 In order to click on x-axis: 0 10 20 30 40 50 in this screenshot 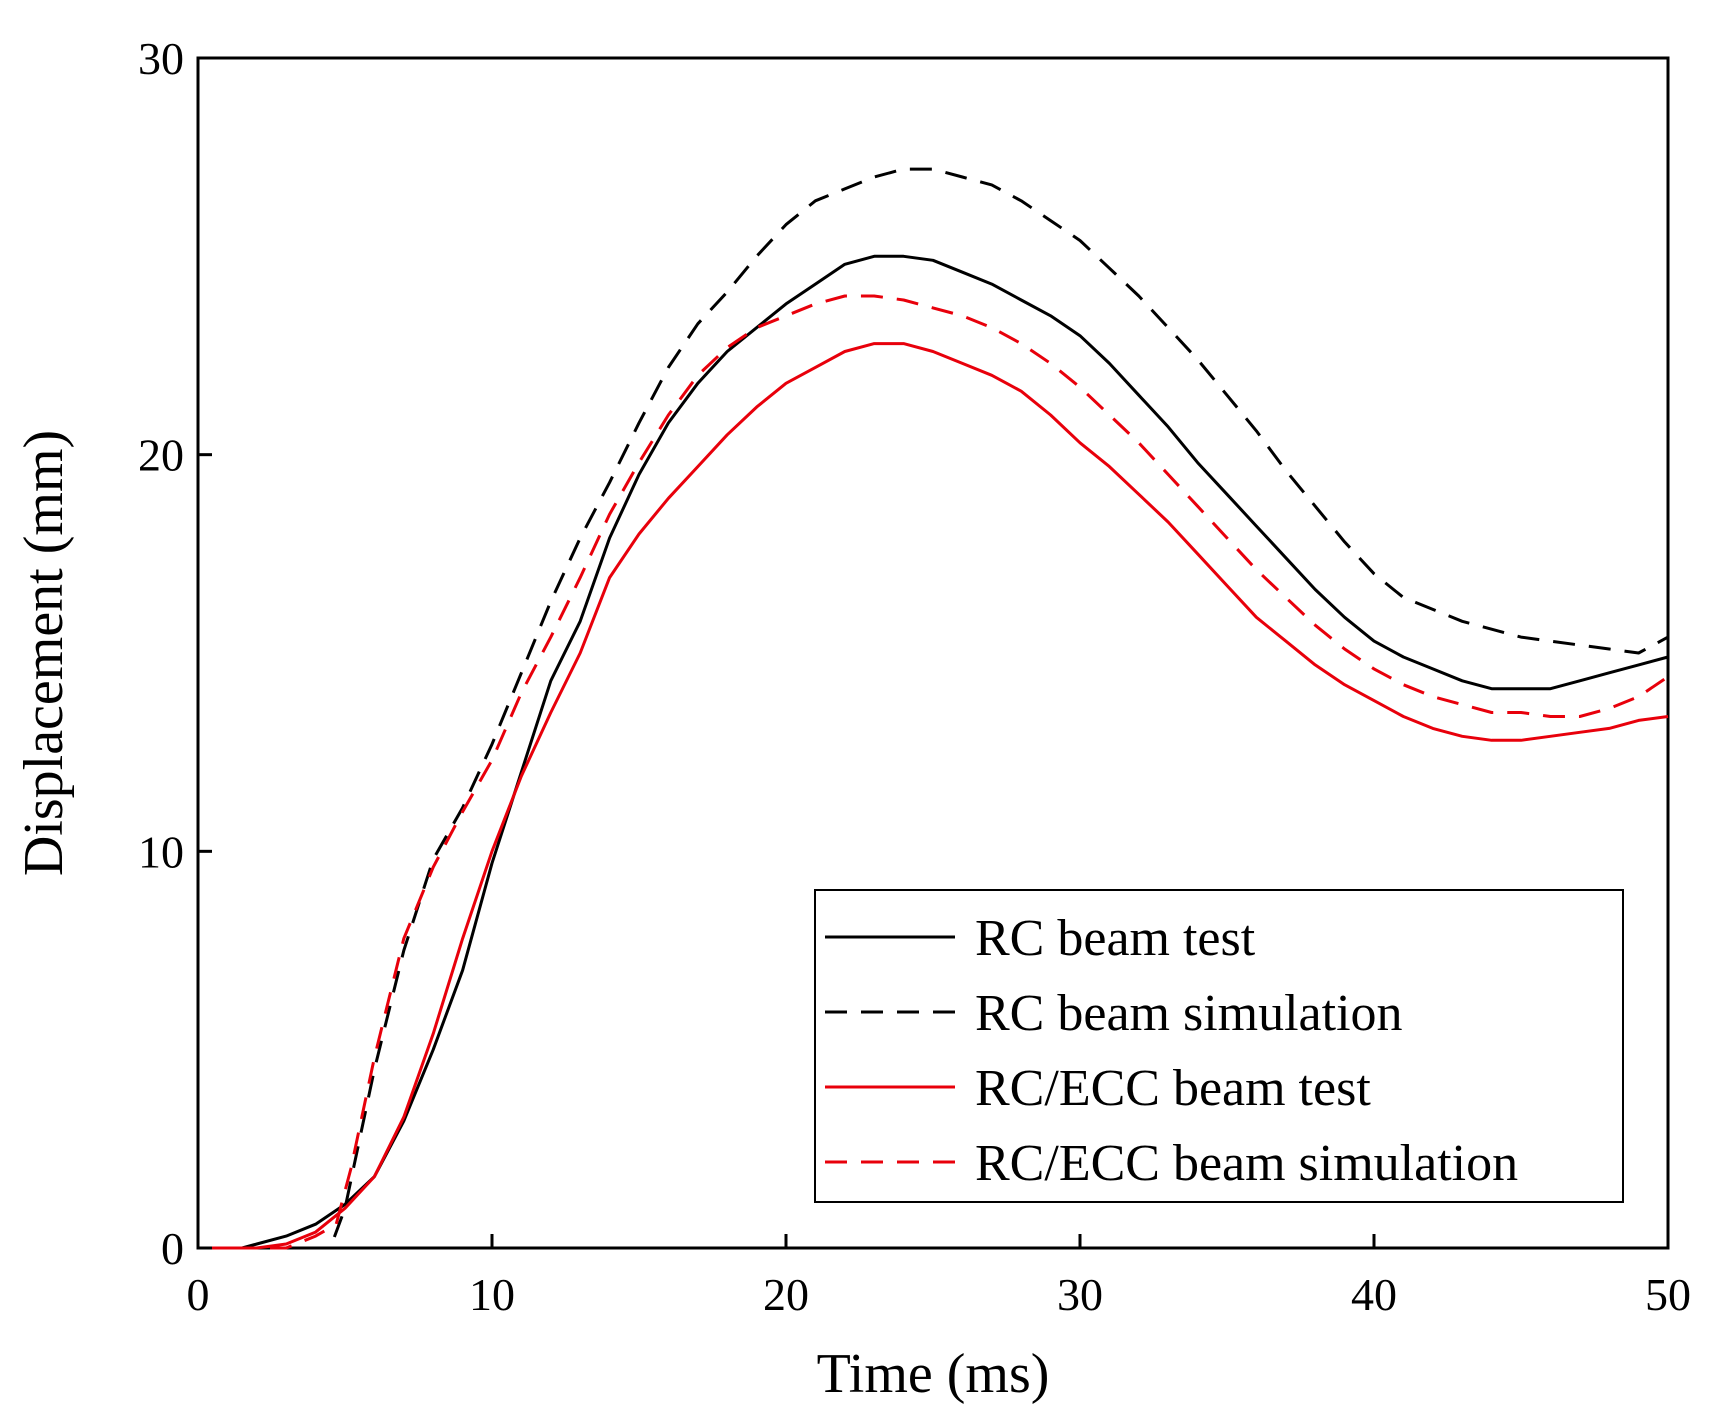, I will do `click(939, 1277)`.